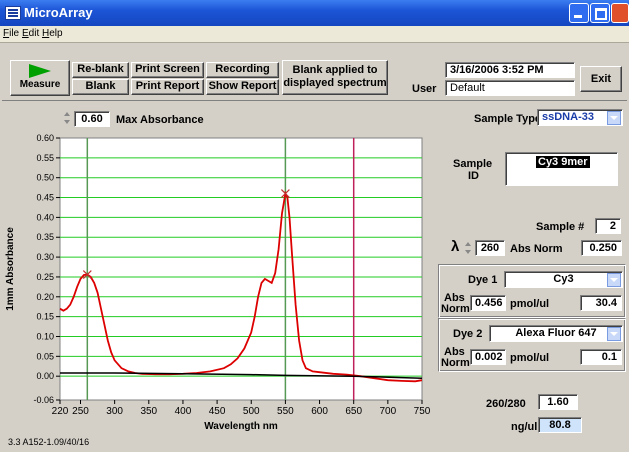 This screenshot has height=452, width=629. Describe the element at coordinates (314, 13) in the screenshot. I see `title-bar: MicroArray` at that location.